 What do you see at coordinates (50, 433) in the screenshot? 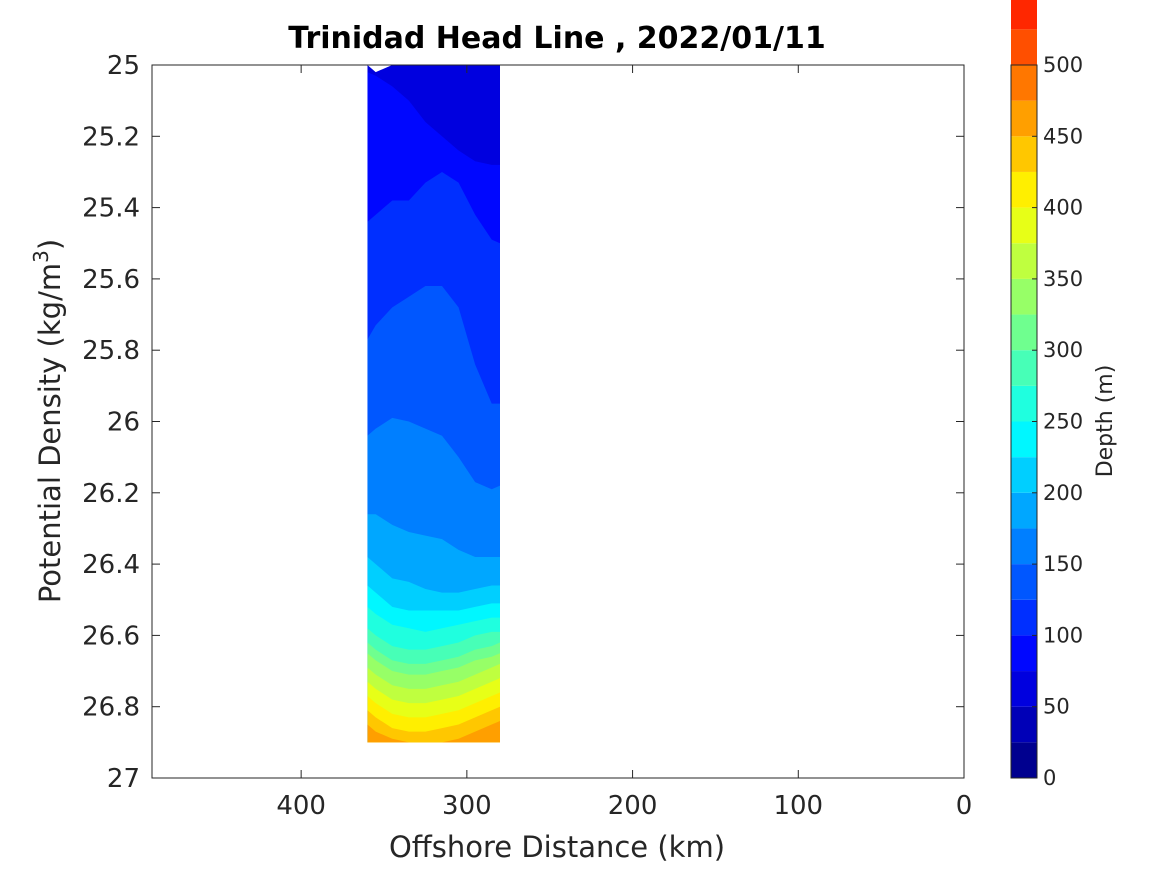
I see `y-axis-label-main: Potential Density (kg/m` at bounding box center [50, 433].